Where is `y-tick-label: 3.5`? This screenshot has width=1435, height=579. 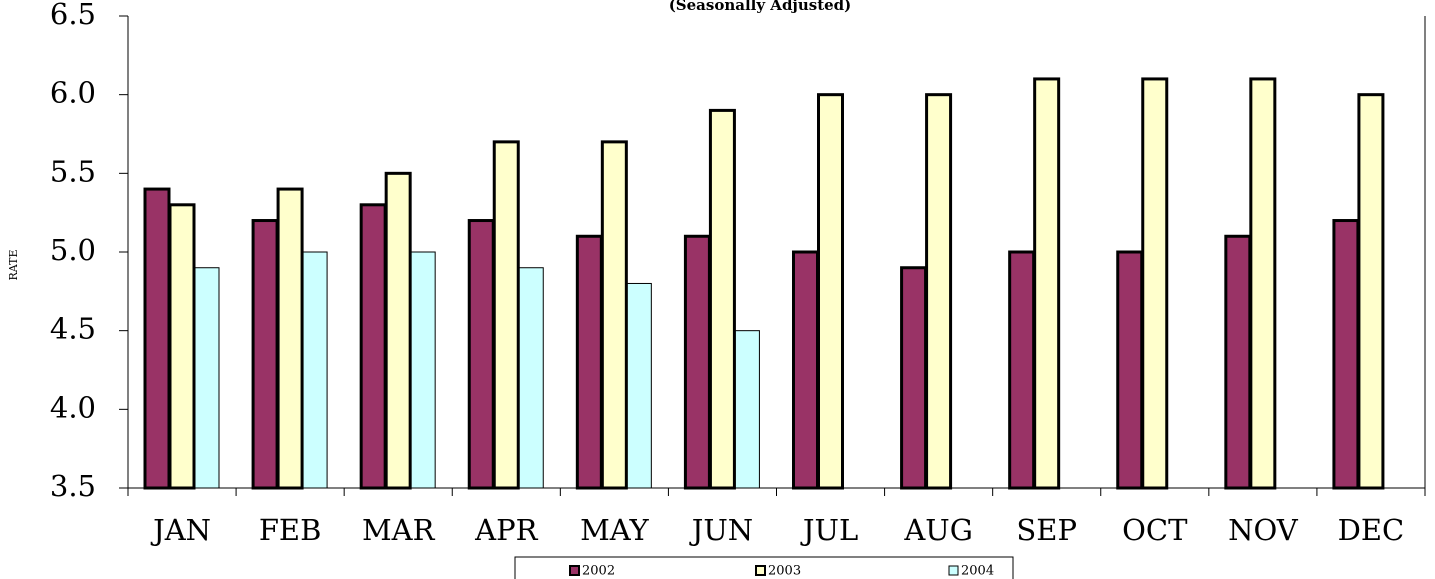 y-tick-label: 3.5 is located at coordinates (73, 486).